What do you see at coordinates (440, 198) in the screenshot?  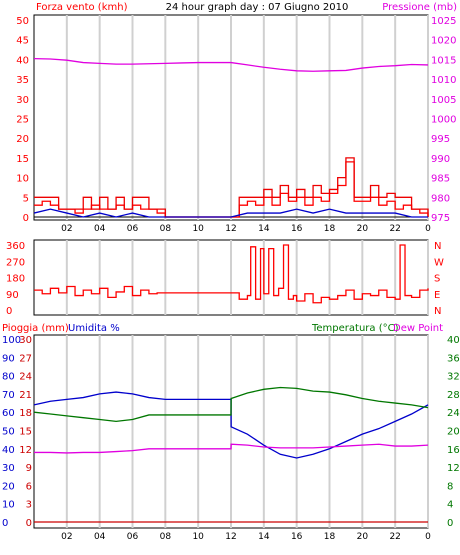 I see `pressure-ytick: 980` at bounding box center [440, 198].